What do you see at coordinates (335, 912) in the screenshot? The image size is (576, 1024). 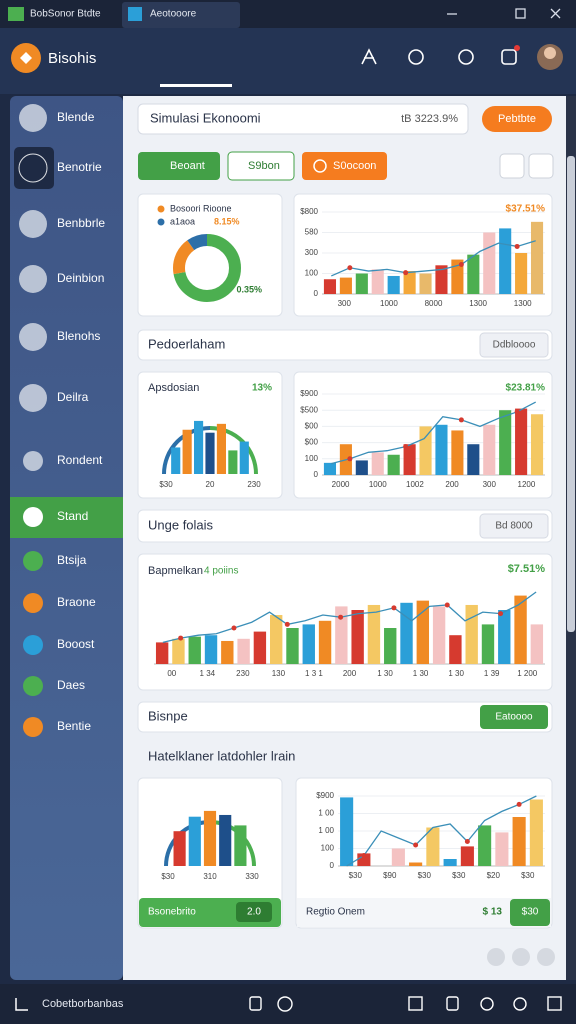 I see `chart-footer: Regtio Onem` at bounding box center [335, 912].